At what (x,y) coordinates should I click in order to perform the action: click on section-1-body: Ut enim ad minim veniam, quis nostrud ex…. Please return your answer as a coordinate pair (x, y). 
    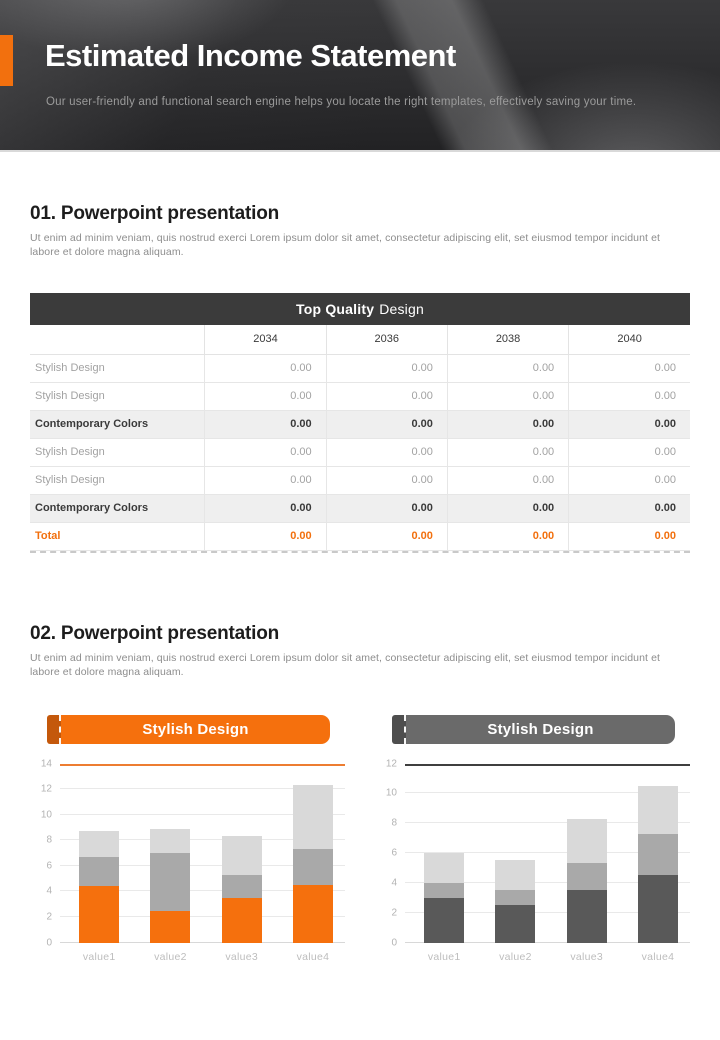
    Looking at the image, I should click on (345, 245).